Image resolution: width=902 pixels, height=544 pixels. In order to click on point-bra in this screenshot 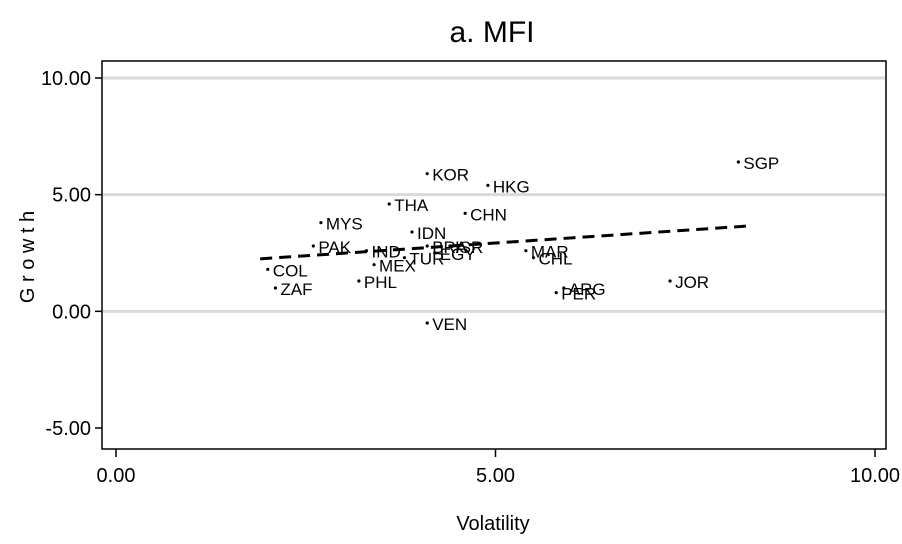, I will do `click(427, 246)`.